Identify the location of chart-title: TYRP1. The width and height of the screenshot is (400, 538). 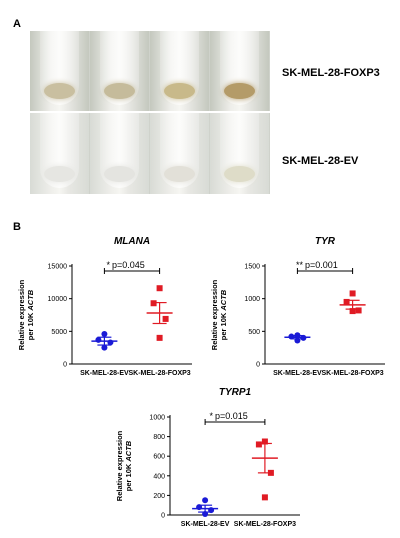
(235, 392).